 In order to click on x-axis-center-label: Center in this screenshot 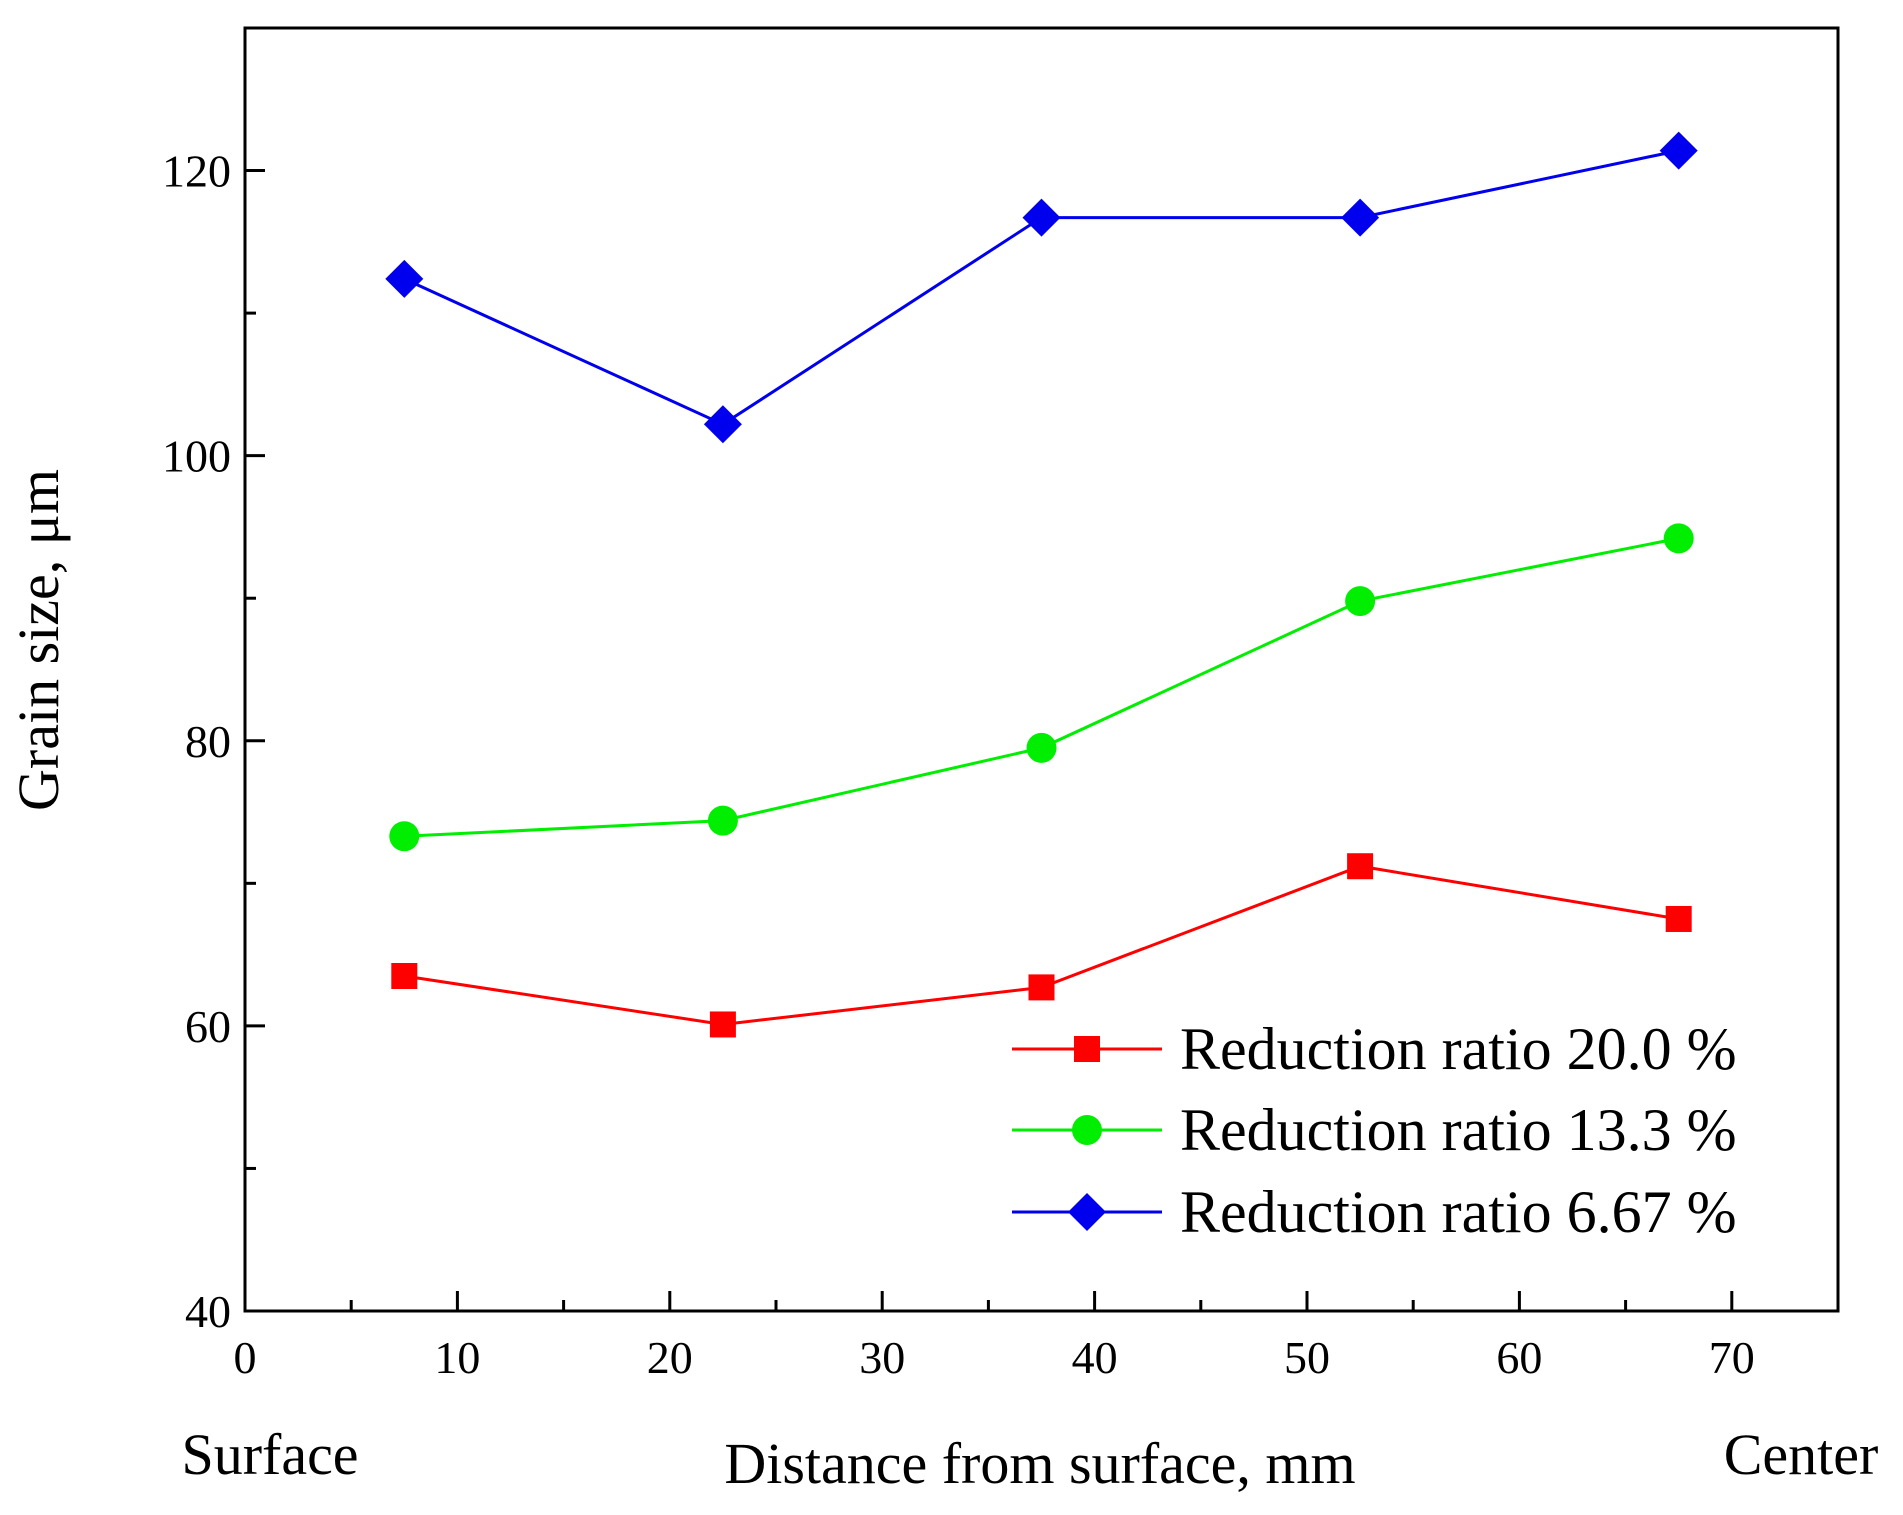, I will do `click(1801, 1454)`.